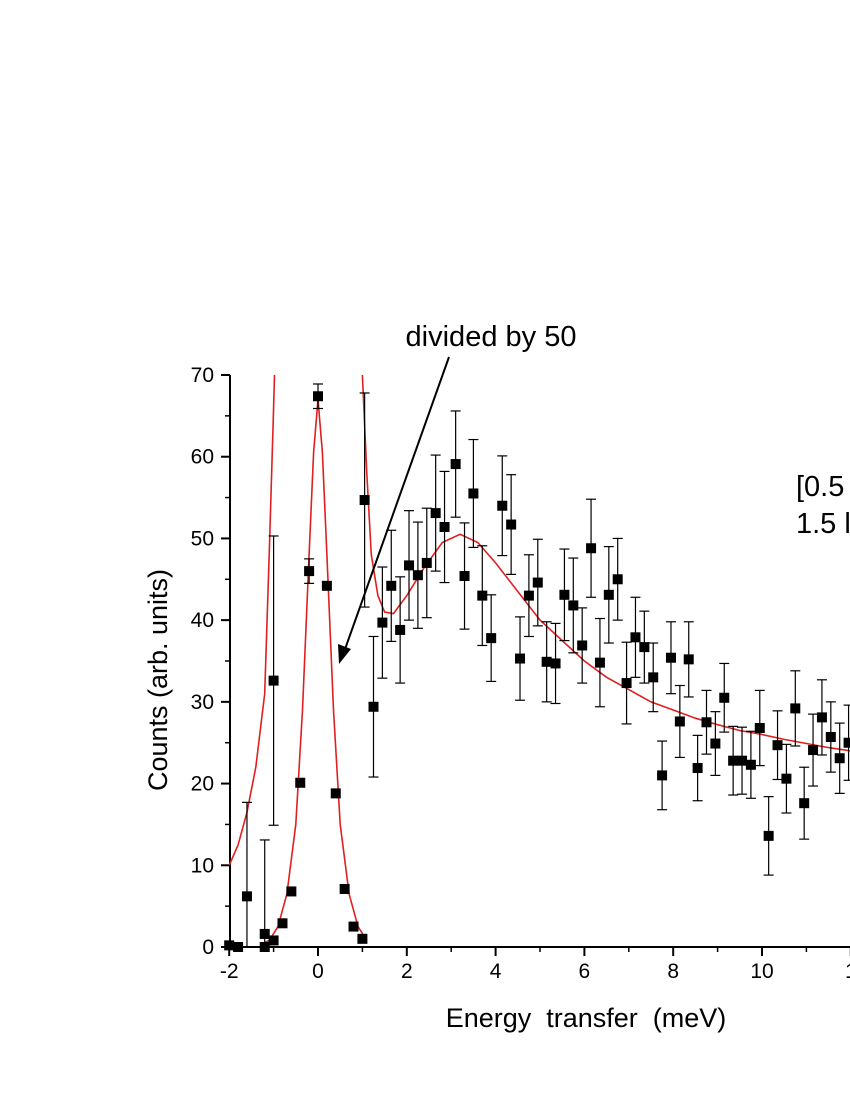 The width and height of the screenshot is (850, 1100). I want to click on y-tick-label: 30, so click(202, 702).